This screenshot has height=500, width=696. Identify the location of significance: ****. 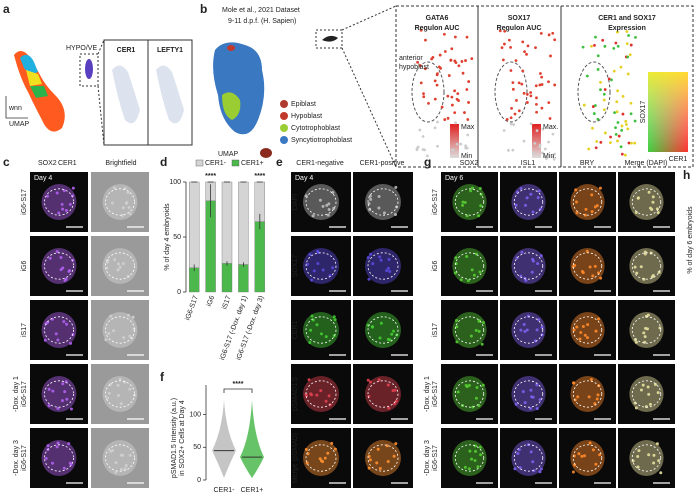
(210, 176).